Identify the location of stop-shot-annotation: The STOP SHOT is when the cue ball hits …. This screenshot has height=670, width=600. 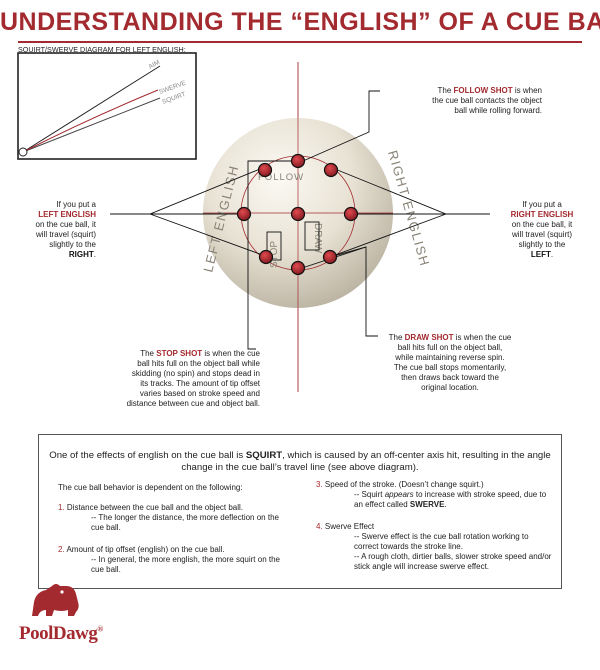
(193, 378).